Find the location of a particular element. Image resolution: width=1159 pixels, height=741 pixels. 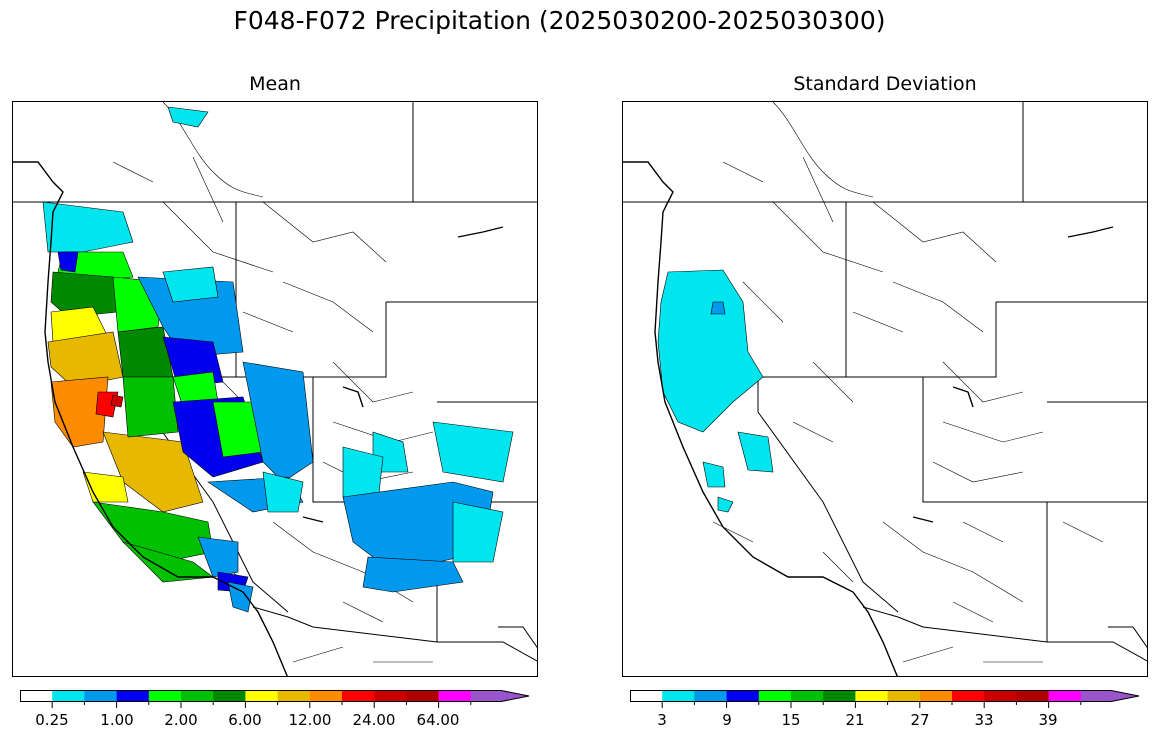

mean-tick-label: 2.00 is located at coordinates (181, 720).